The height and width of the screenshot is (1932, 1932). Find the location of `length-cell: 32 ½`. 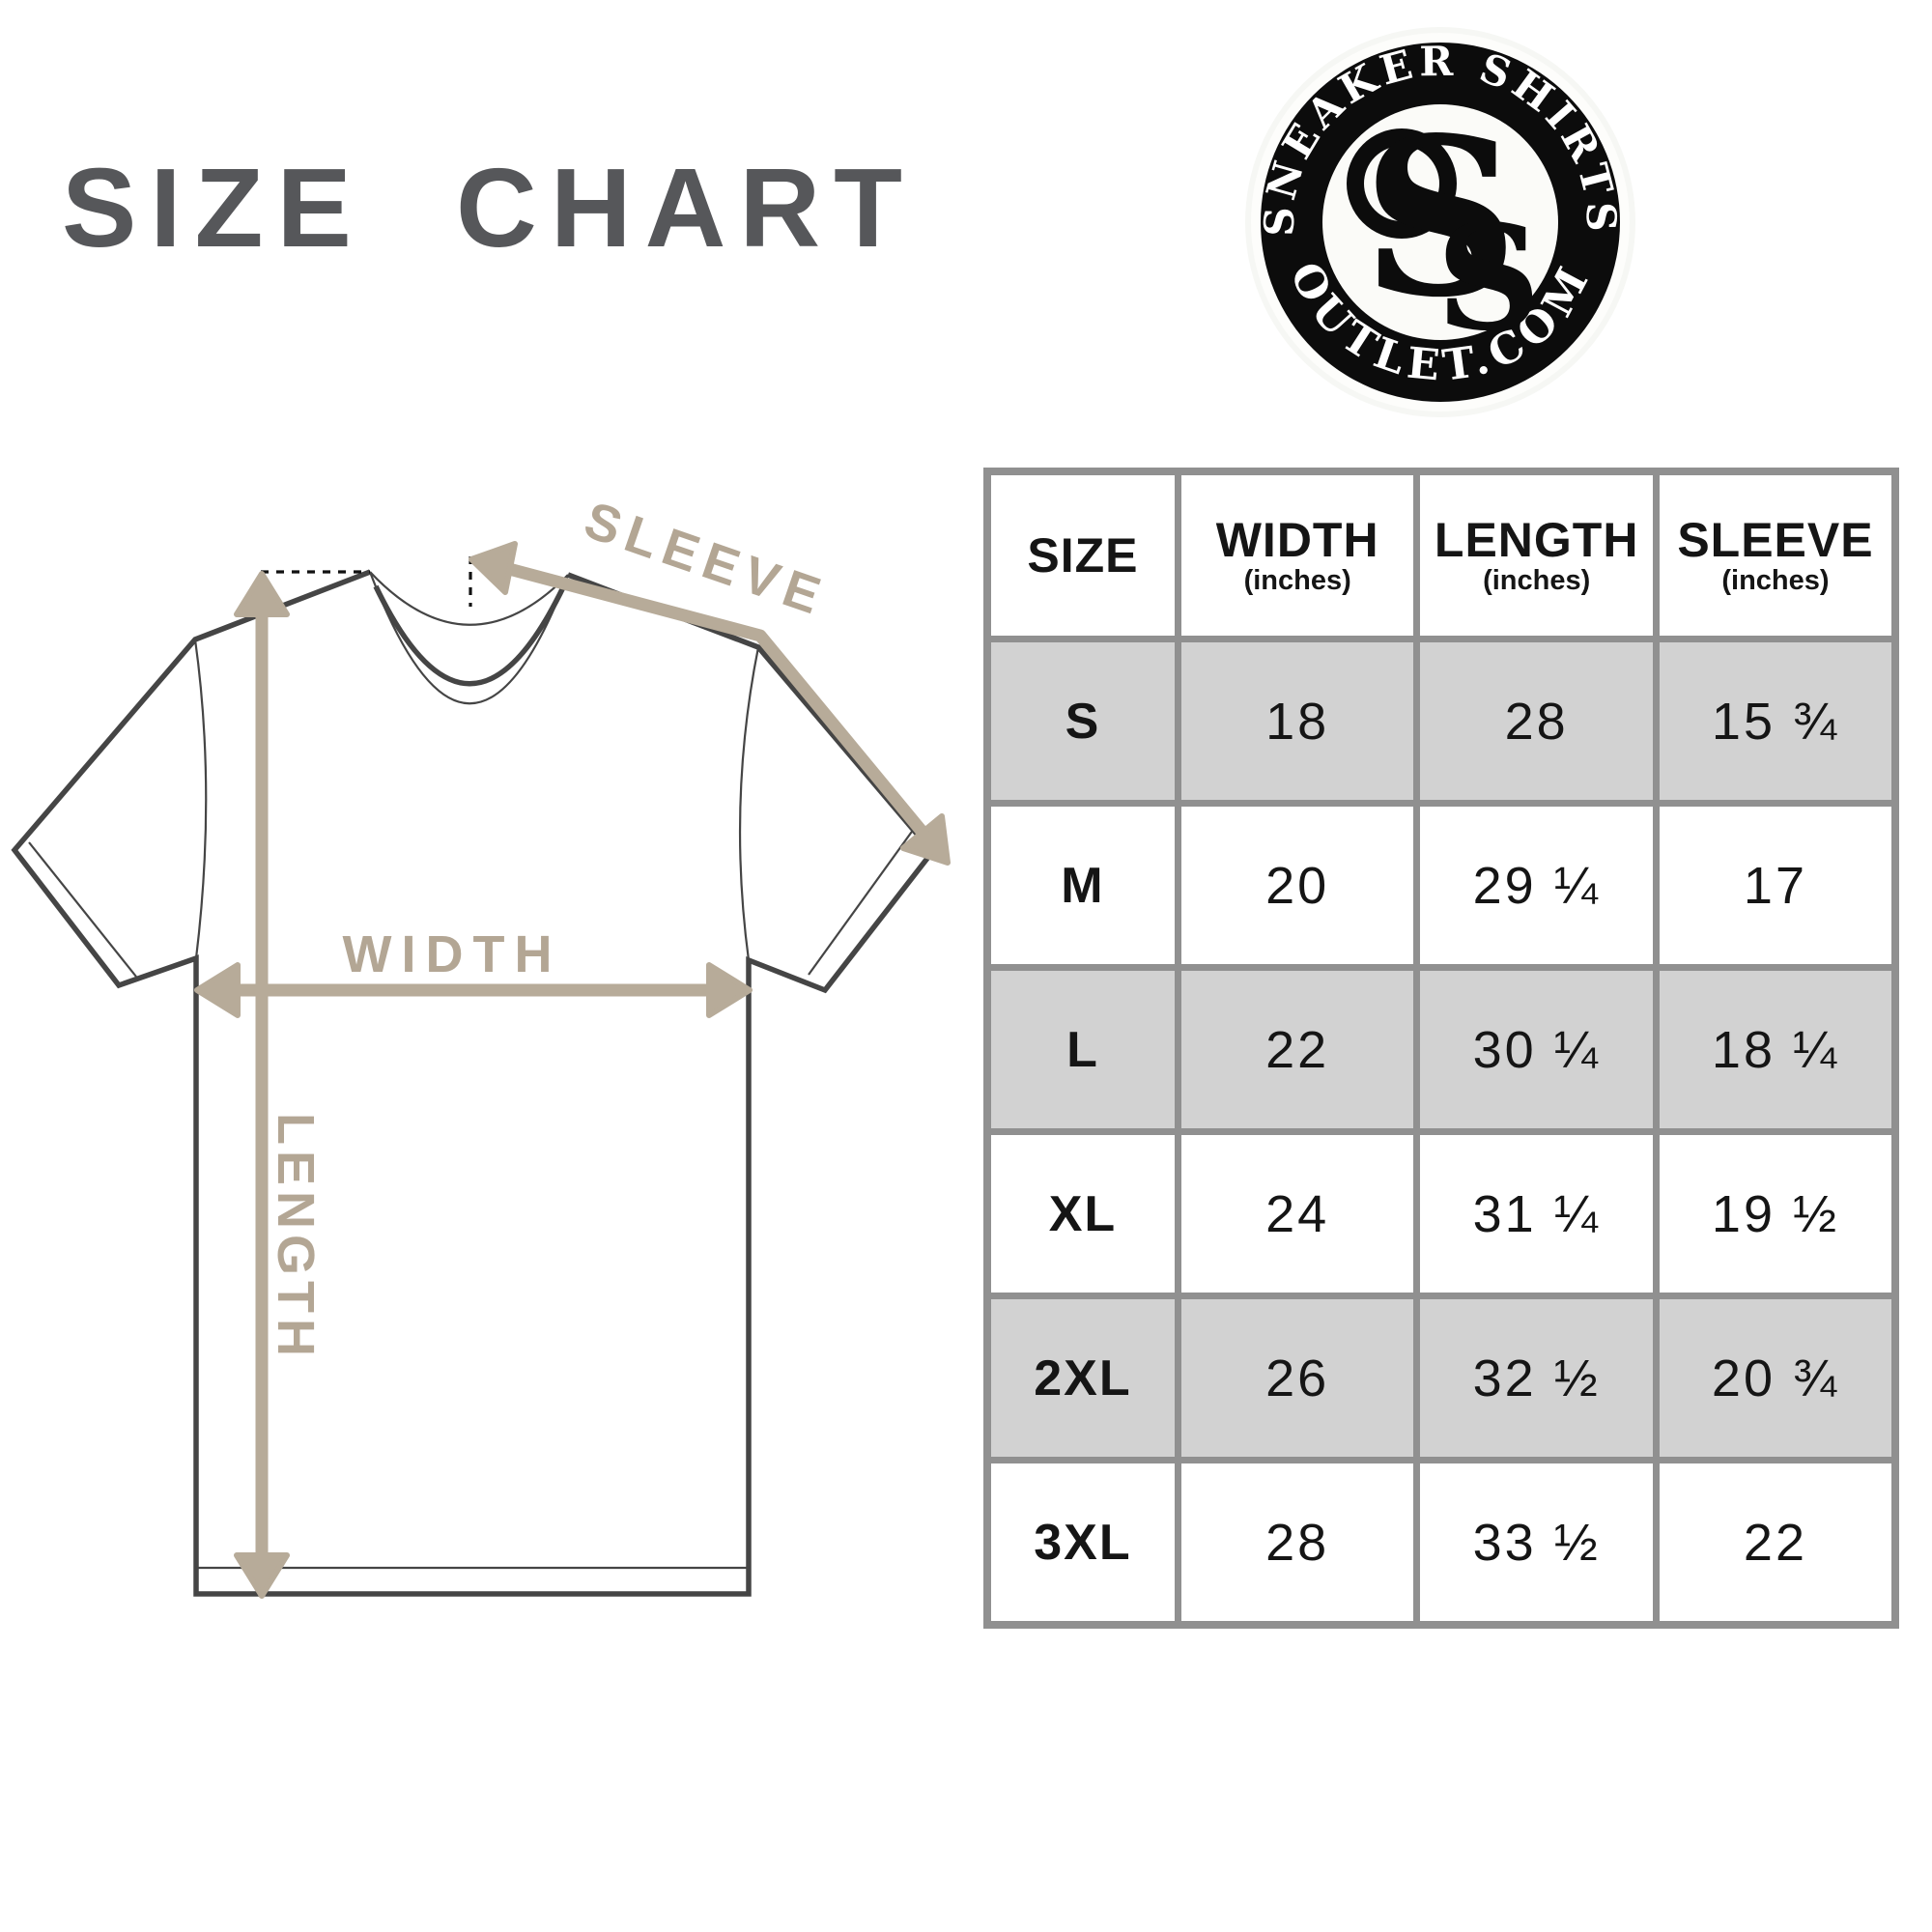

length-cell: 32 ½ is located at coordinates (1536, 1378).